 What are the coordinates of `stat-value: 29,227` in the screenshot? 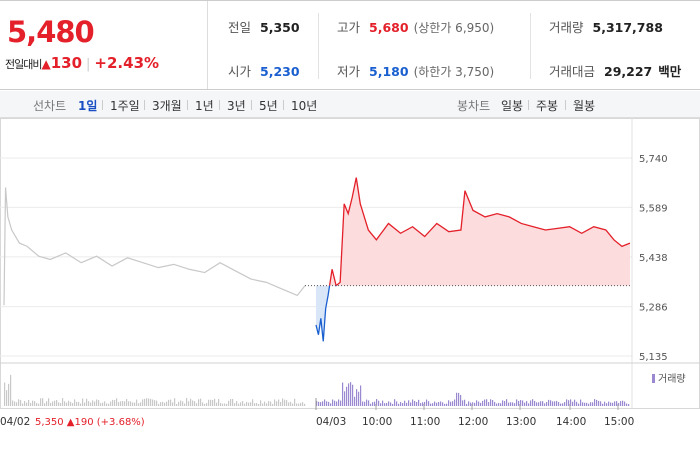 It's located at (628, 71).